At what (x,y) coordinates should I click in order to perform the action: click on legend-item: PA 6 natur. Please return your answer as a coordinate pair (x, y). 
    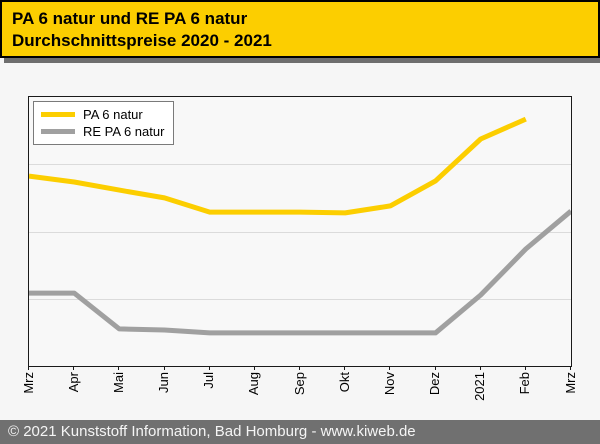
    Looking at the image, I should click on (102, 114).